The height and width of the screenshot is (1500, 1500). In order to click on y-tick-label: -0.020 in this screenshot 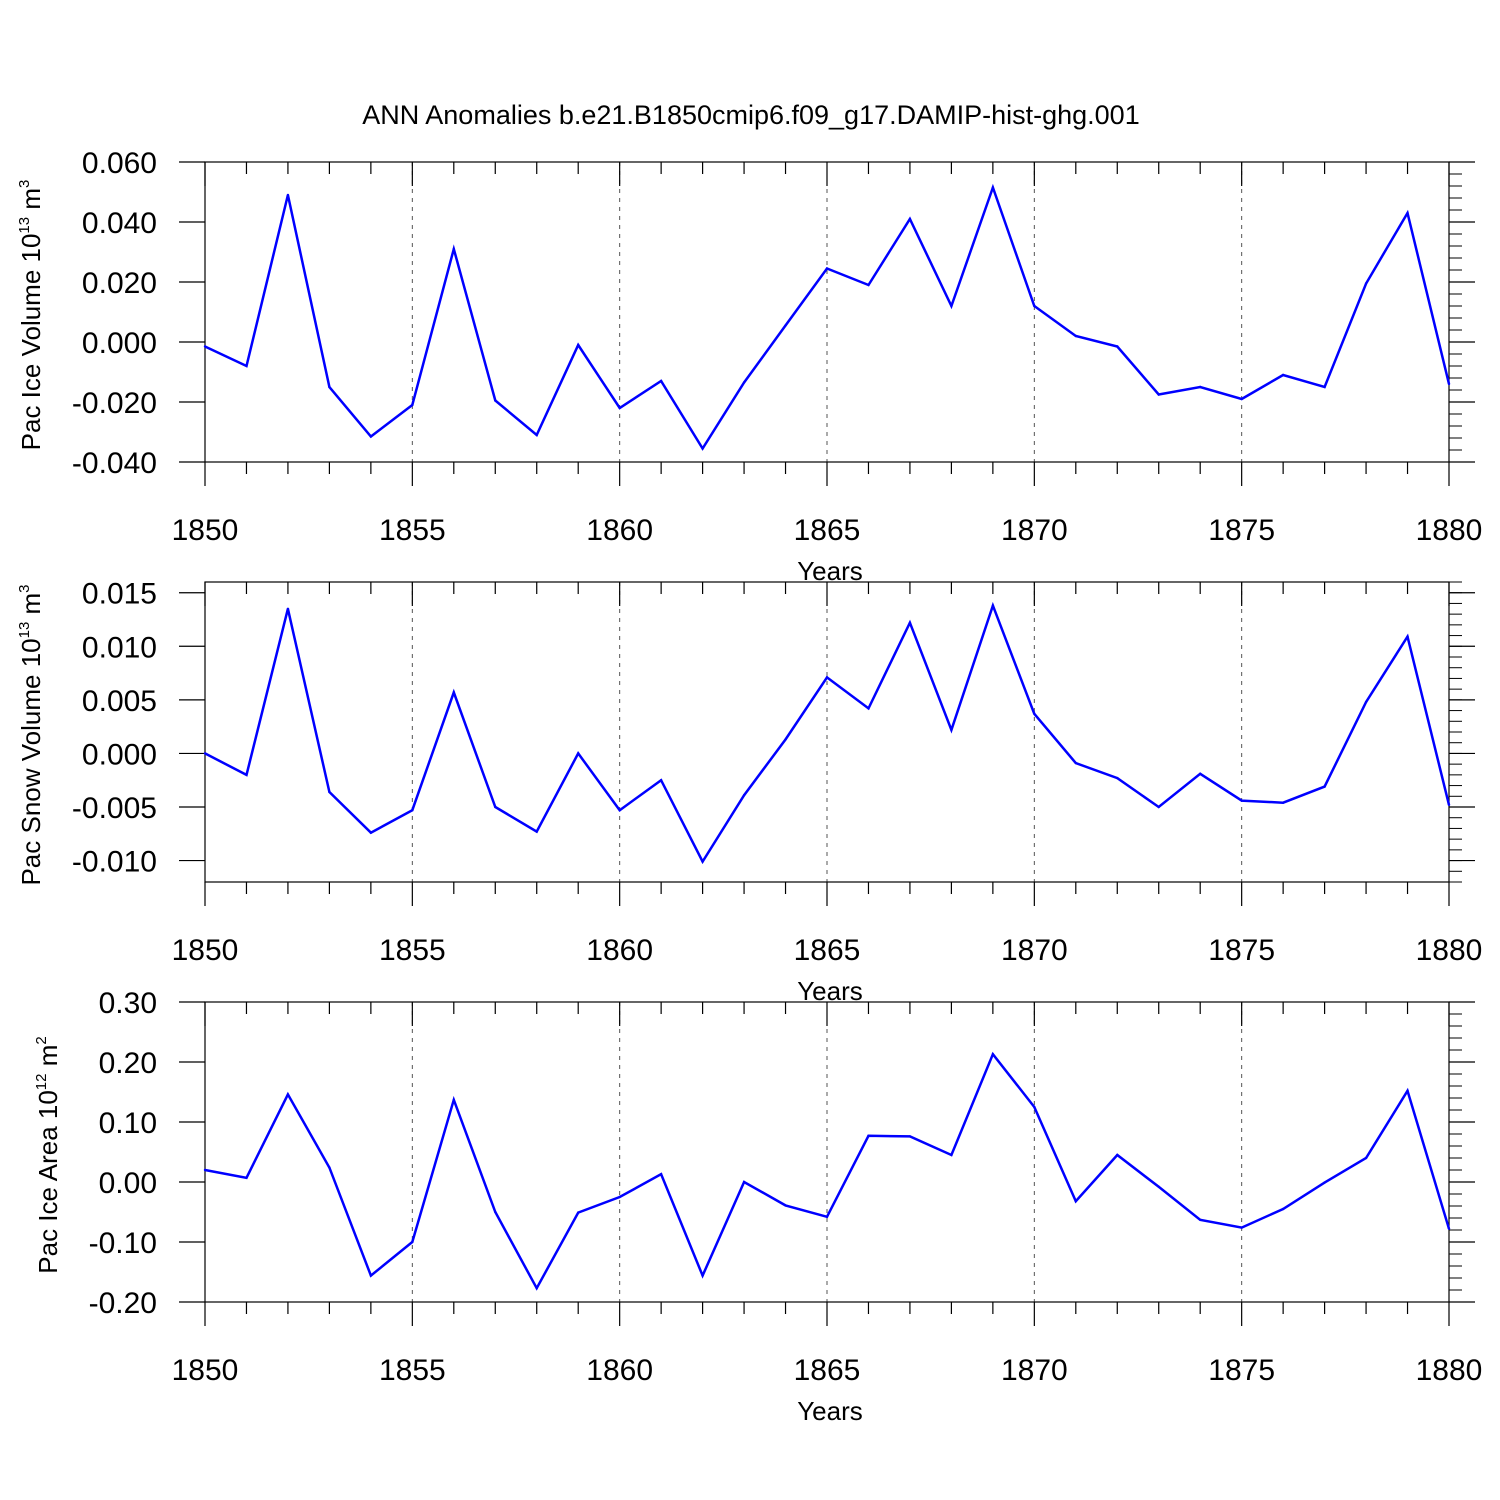, I will do `click(114, 403)`.